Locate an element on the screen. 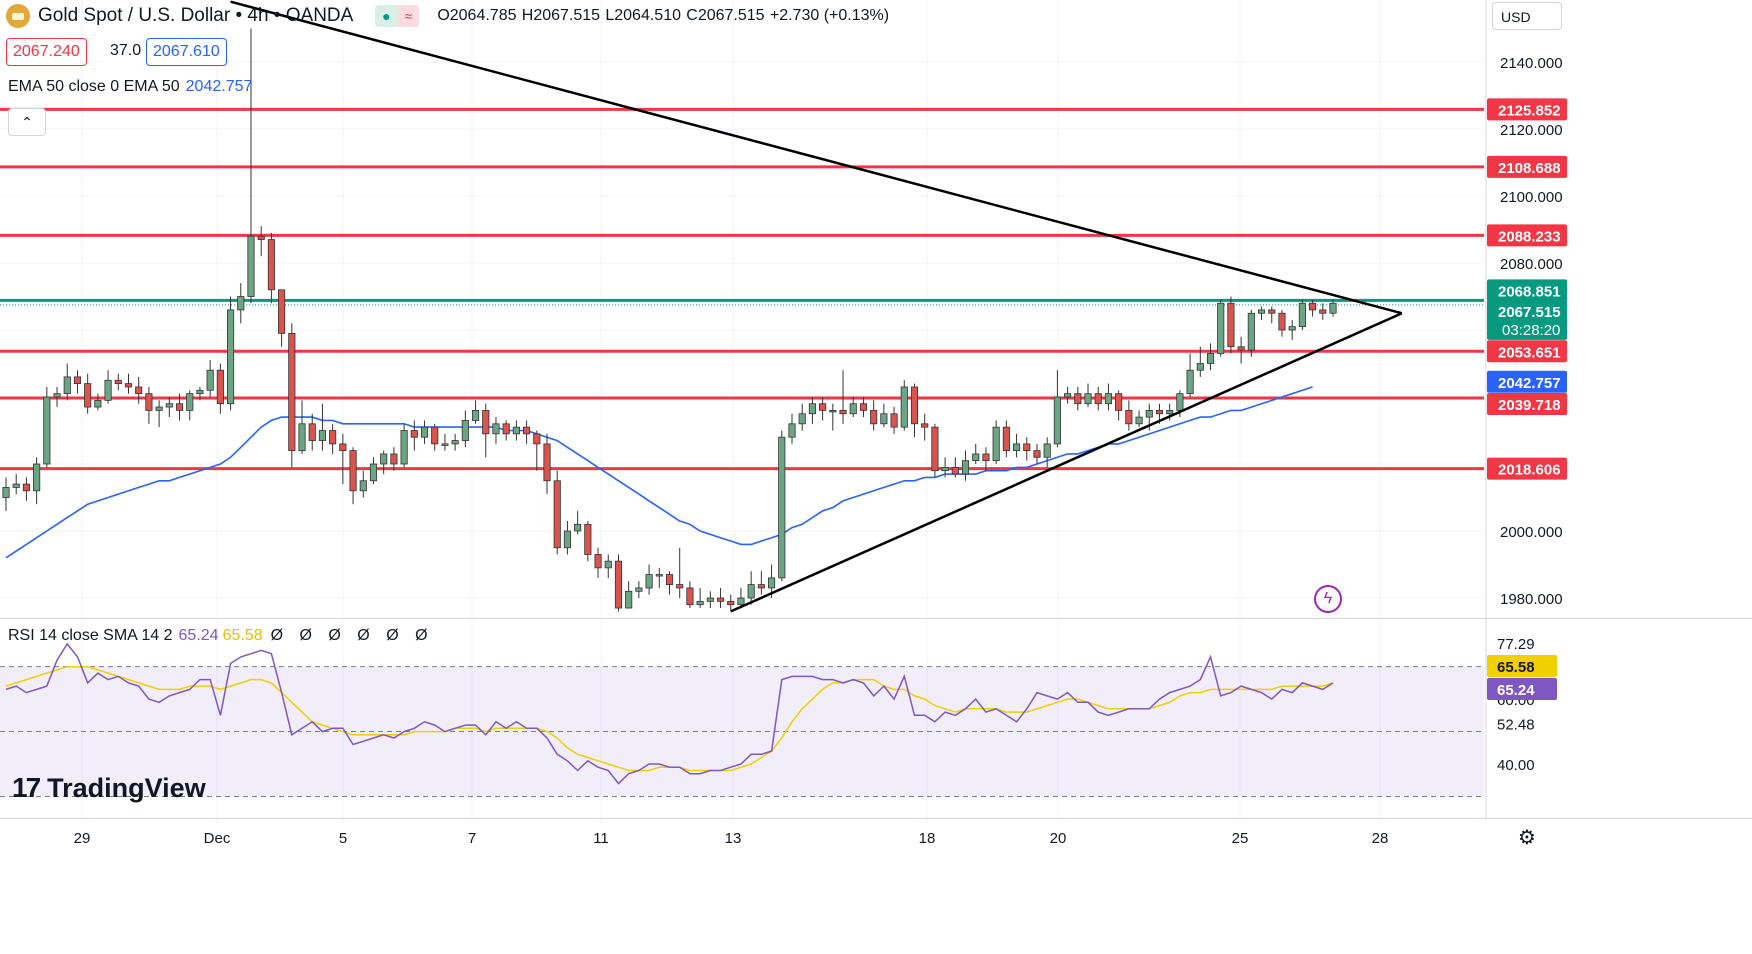  time-tick-label: 7 is located at coordinates (472, 838).